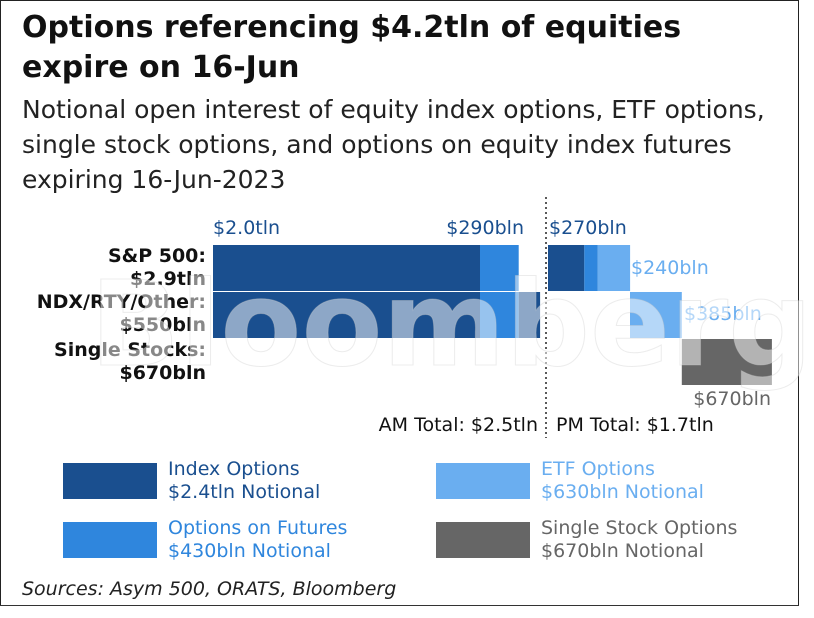 The image size is (814, 618). Describe the element at coordinates (234, 469) in the screenshot. I see `legend-name-index-options: Index Options` at that location.